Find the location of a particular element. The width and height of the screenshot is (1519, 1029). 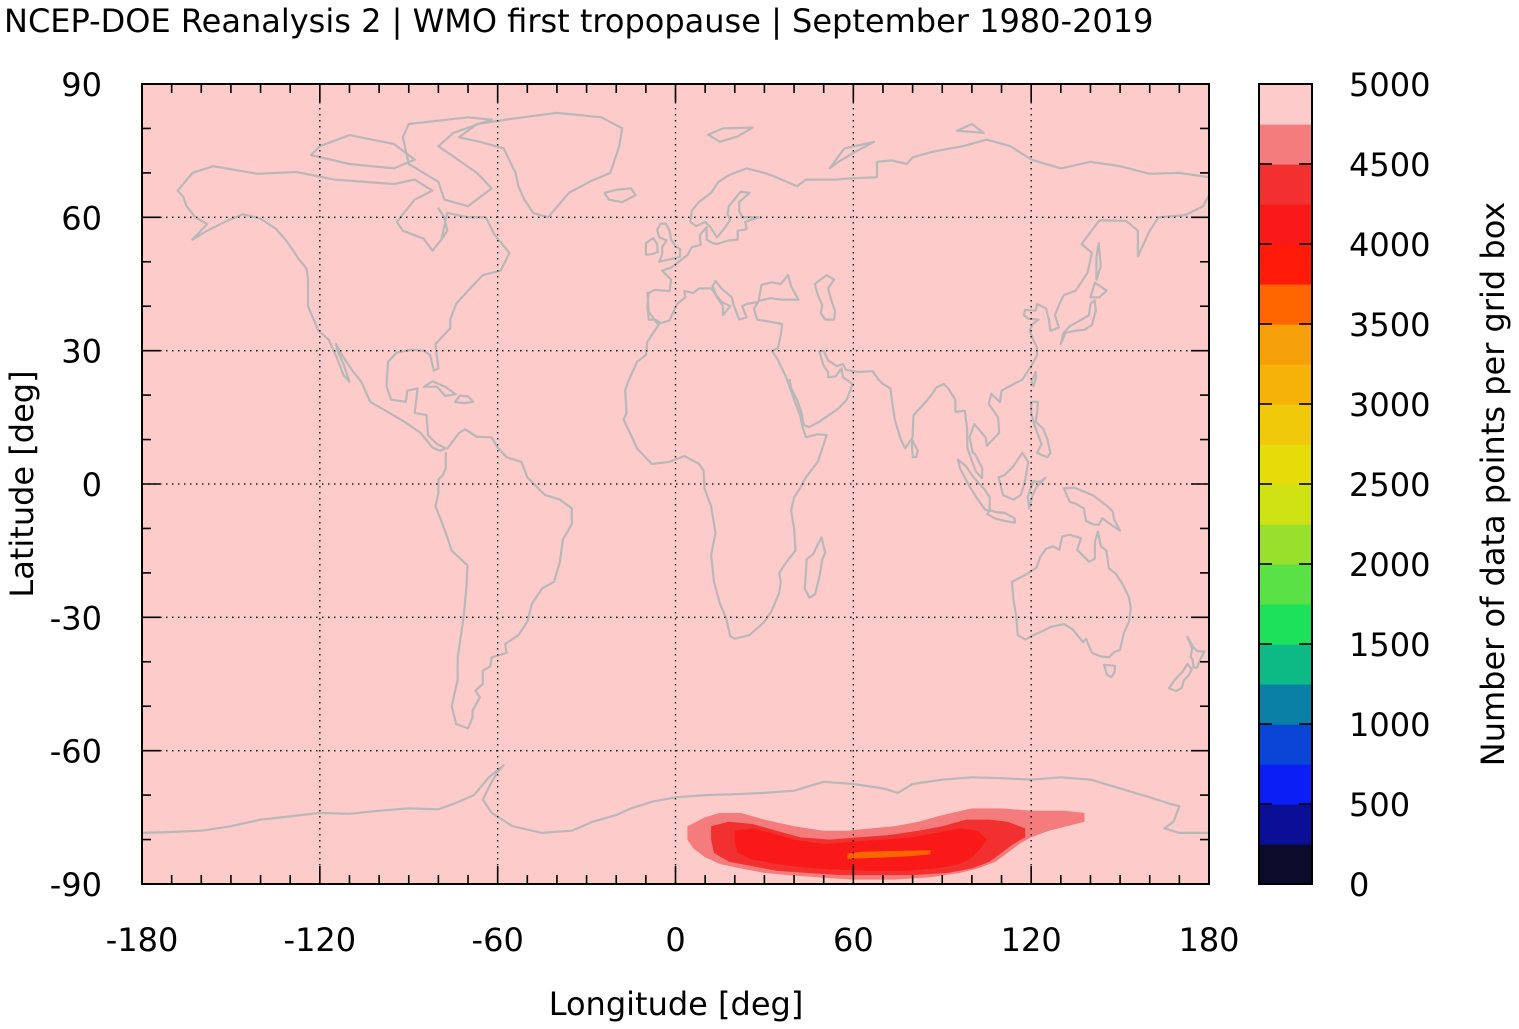

coastline-java is located at coordinates (1001, 516).